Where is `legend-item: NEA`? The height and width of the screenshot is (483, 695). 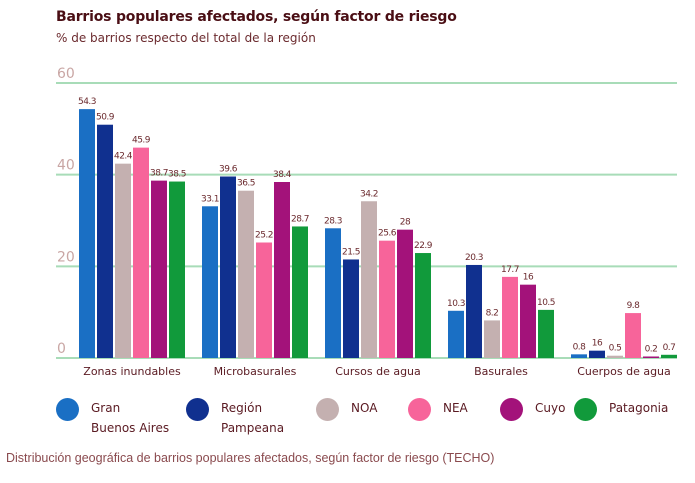
legend-item: NEA is located at coordinates (465, 409).